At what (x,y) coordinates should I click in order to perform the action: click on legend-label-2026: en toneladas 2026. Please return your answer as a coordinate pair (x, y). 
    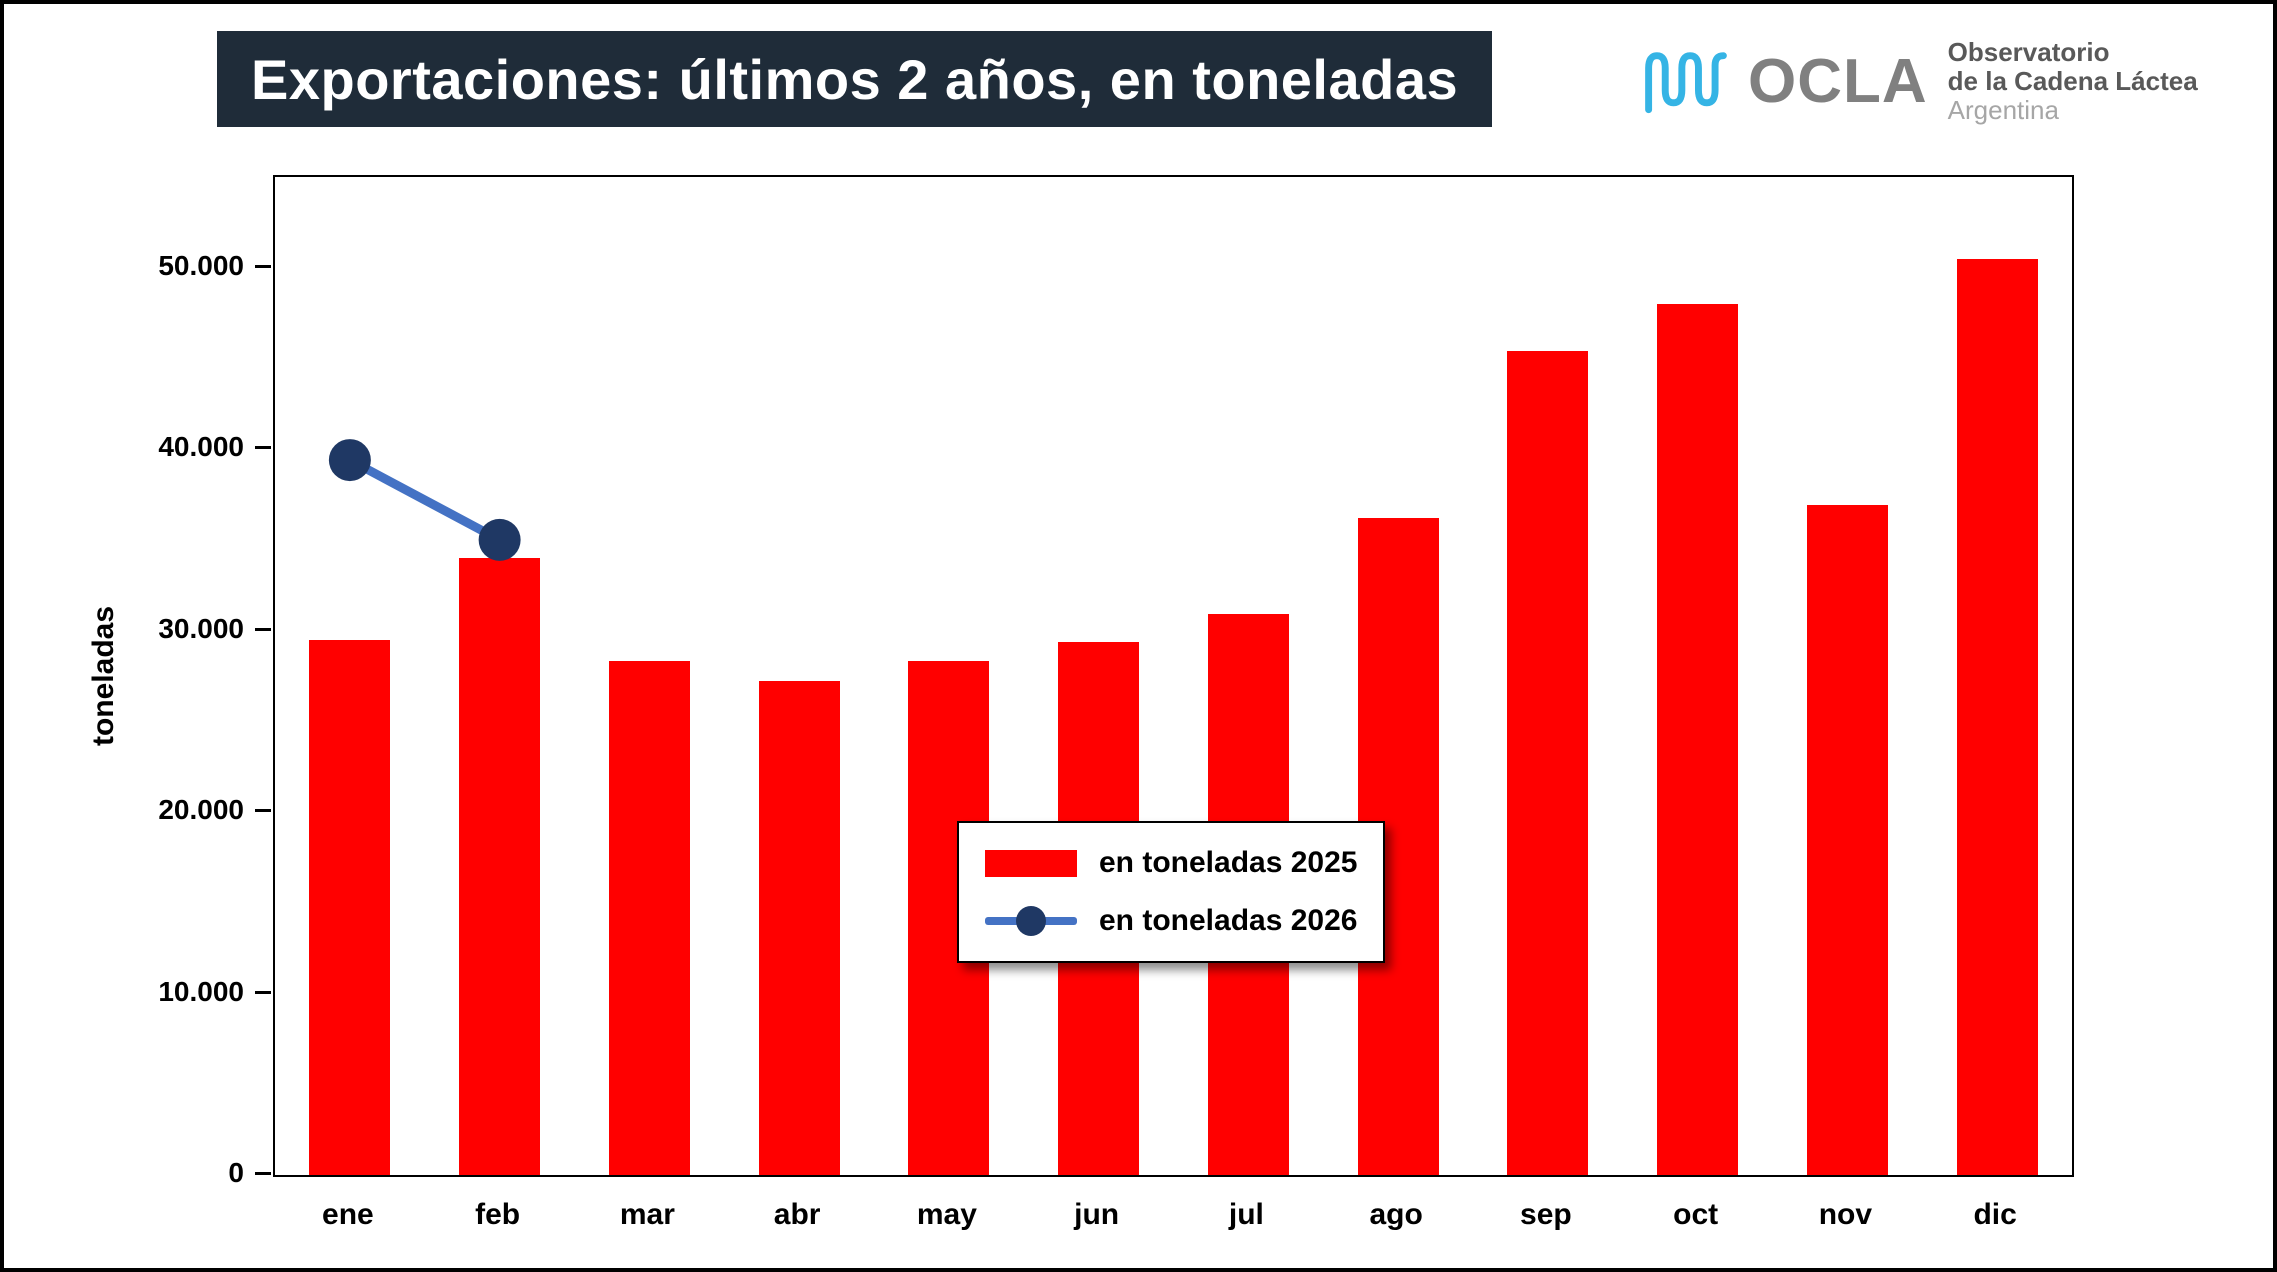
    Looking at the image, I should click on (1228, 920).